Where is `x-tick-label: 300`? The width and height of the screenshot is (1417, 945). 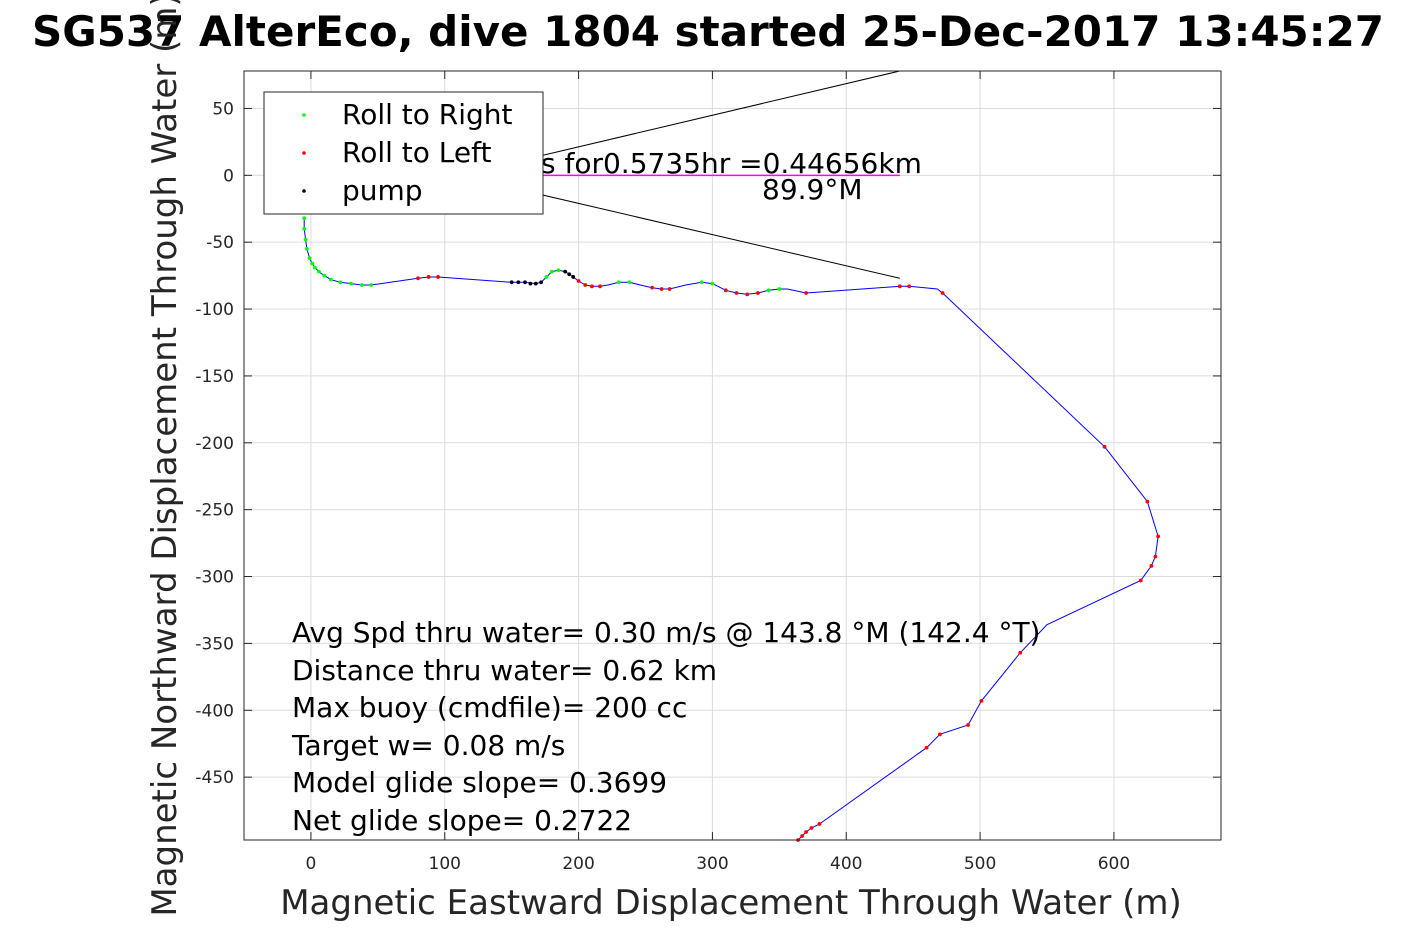 x-tick-label: 300 is located at coordinates (712, 864).